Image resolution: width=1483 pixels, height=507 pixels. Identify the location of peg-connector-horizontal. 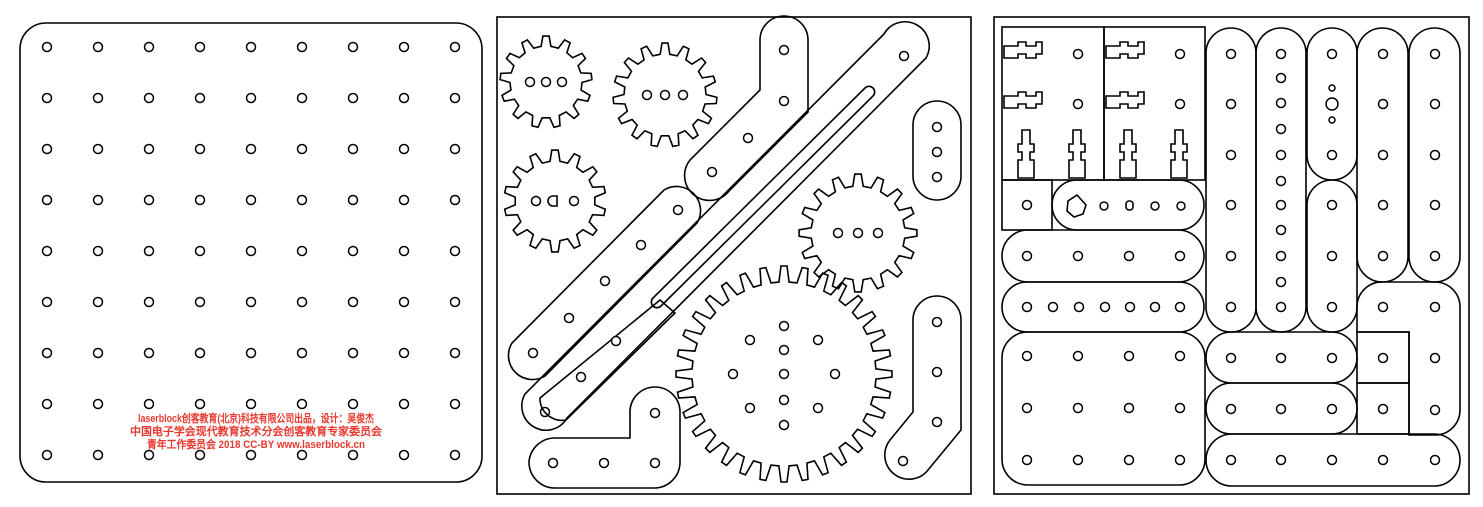
(1125, 100).